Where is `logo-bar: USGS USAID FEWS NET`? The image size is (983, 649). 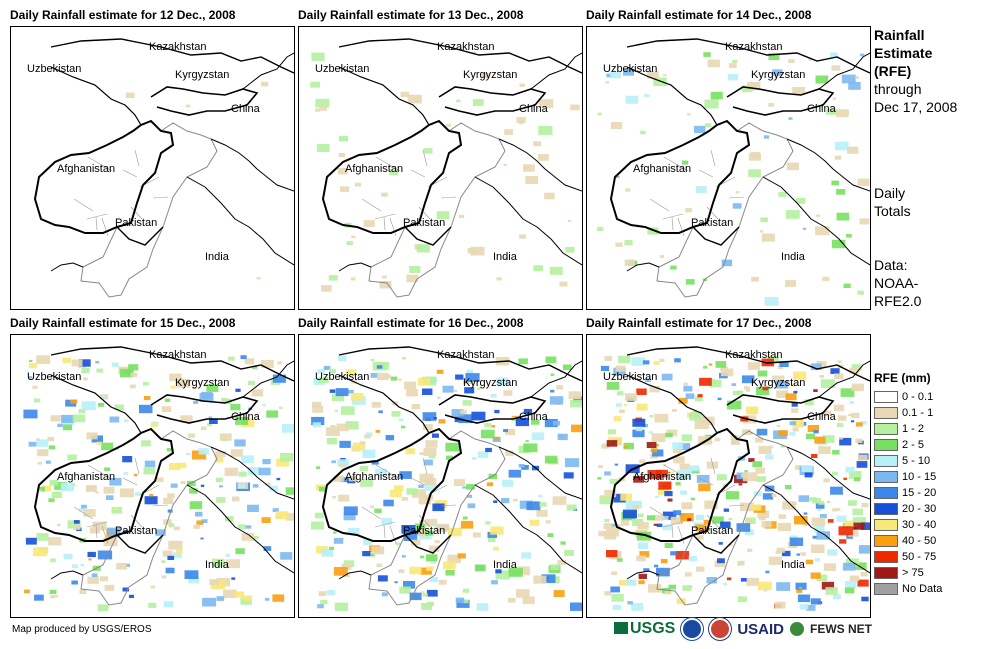 logo-bar: USGS USAID FEWS NET is located at coordinates (743, 629).